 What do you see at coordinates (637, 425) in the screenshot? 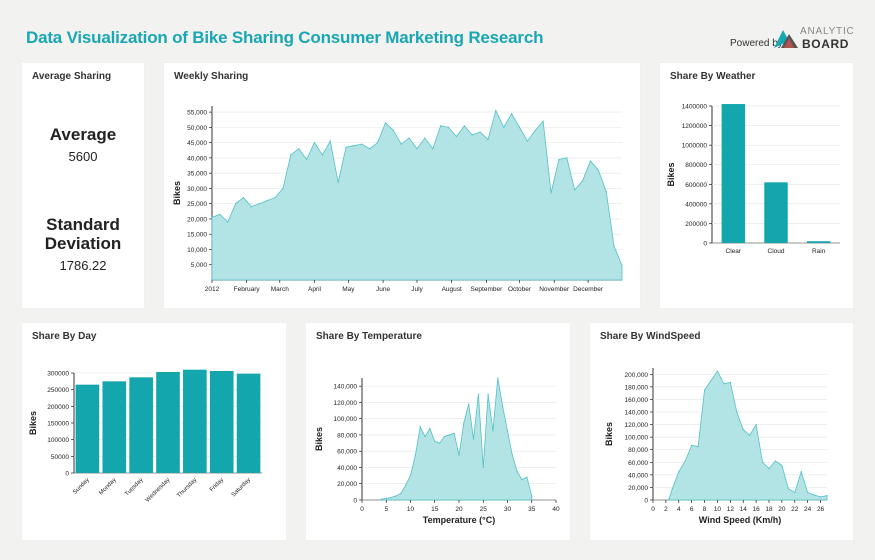
I see `y-tick-label: 120,000` at bounding box center [637, 425].